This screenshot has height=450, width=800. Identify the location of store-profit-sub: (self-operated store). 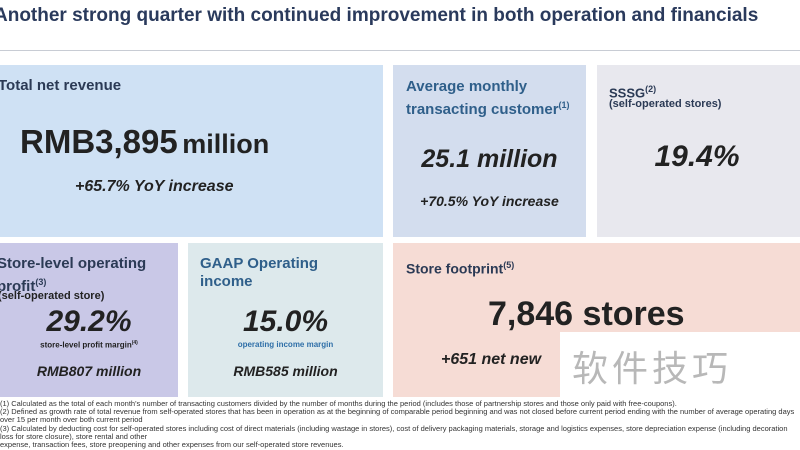
(52, 296).